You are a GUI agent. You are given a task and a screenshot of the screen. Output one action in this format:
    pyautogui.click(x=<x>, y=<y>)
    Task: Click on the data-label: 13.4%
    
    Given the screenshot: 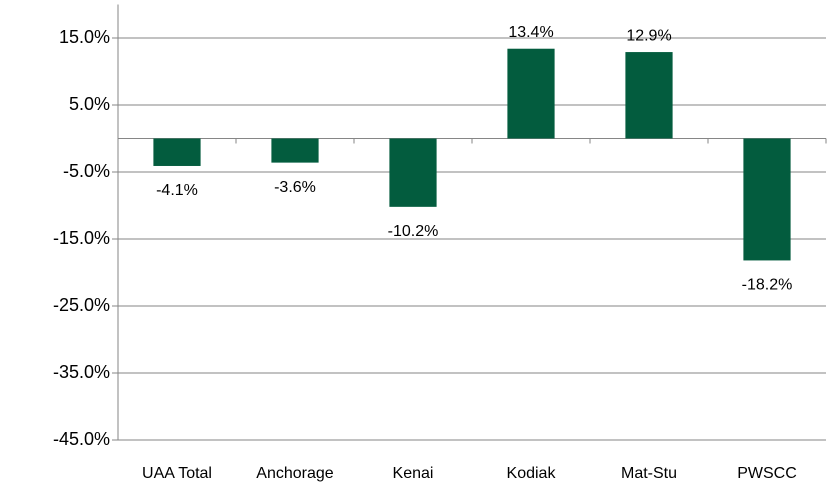 What is the action you would take?
    pyautogui.click(x=530, y=32)
    